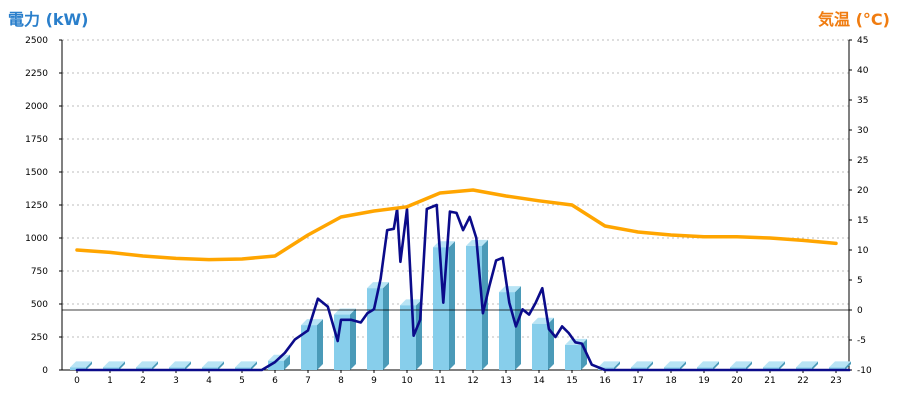 Image resolution: width=900 pixels, height=400 pixels. I want to click on x-tick-label: 18, so click(671, 381).